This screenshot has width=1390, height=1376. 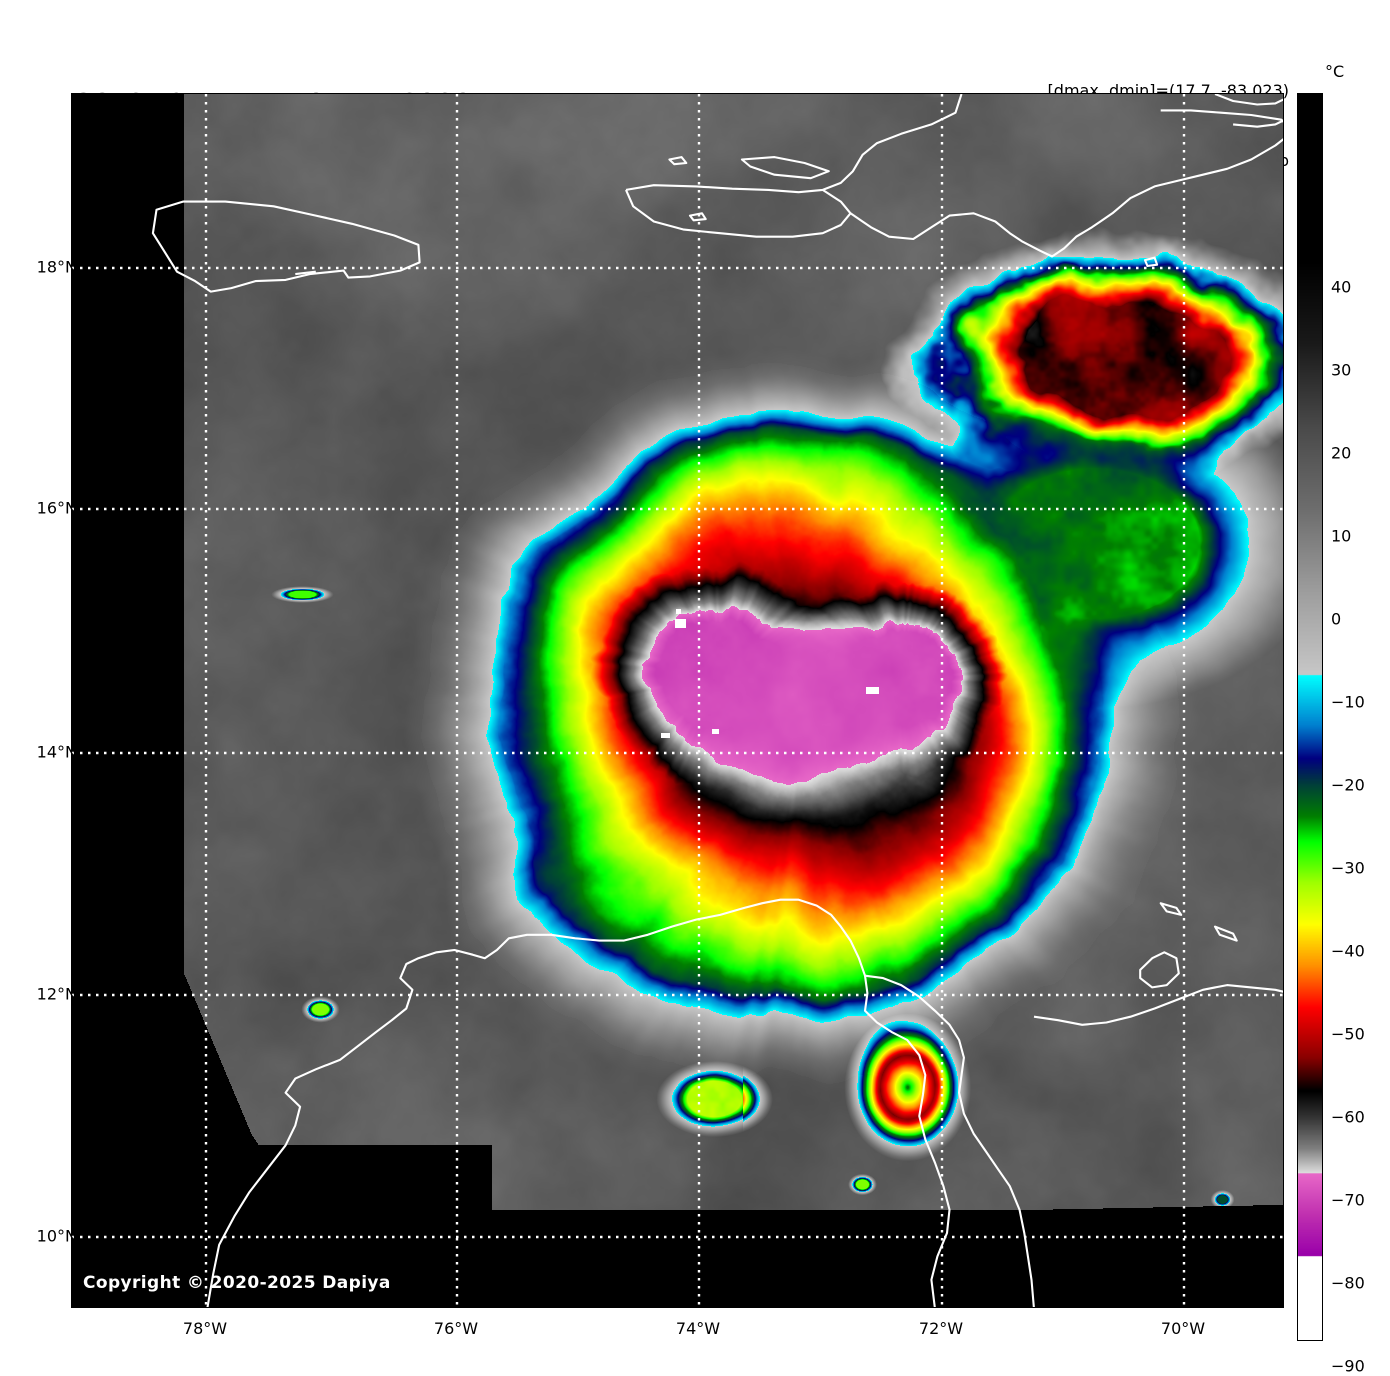 I want to click on x-axis-tick-70: 70°W, so click(x=1183, y=1328).